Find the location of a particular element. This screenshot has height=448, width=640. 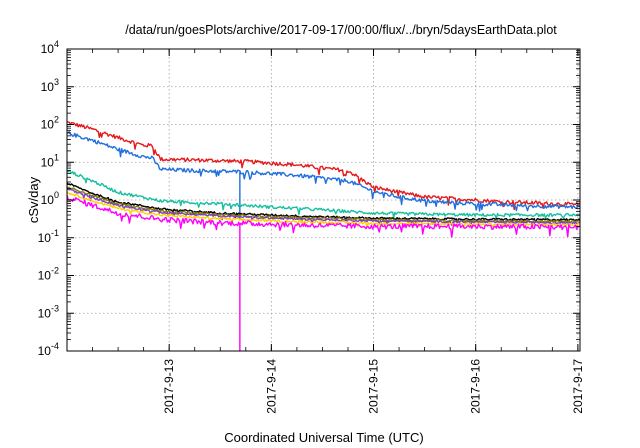

y-tick-label: 10⁴ is located at coordinates (50, 47).